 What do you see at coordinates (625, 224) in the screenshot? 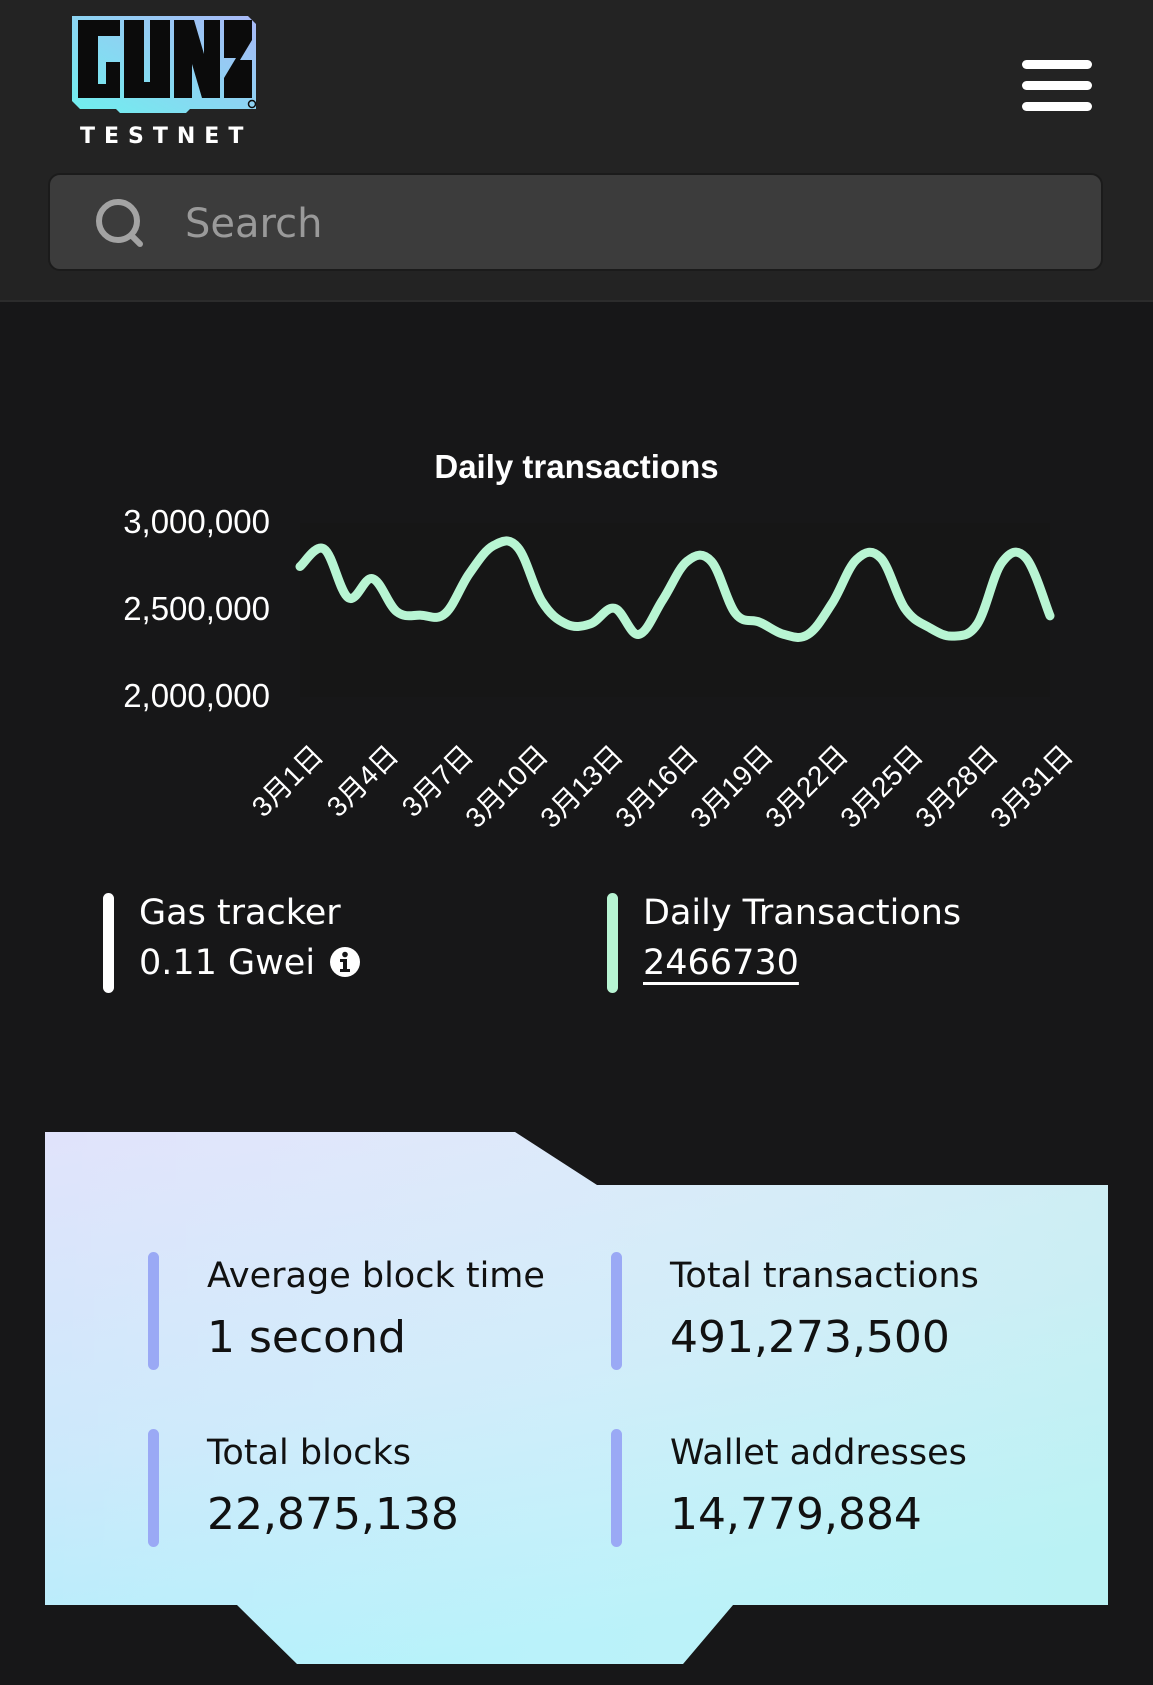
I see `search-input` at bounding box center [625, 224].